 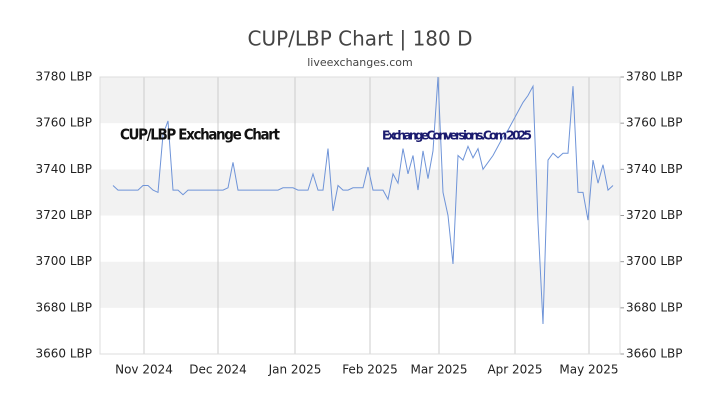 I want to click on x-tick-label: Dec 2024, so click(x=218, y=370).